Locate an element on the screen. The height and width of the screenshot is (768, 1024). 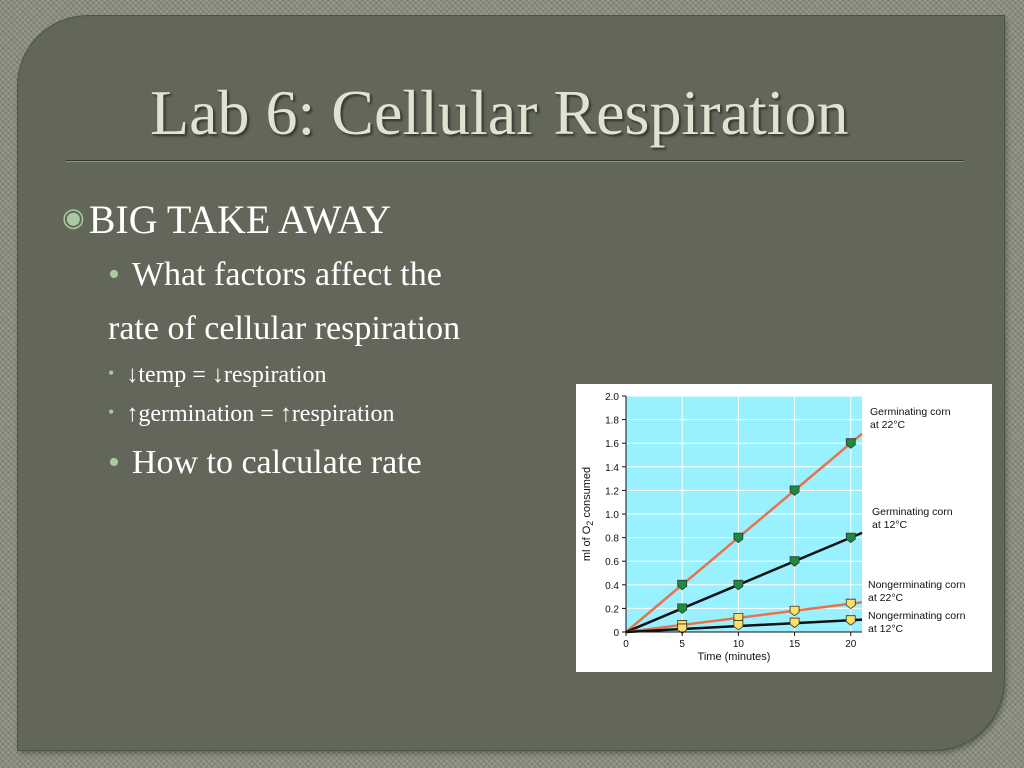
y-tick-labels: 0 0.2 0.4 0.6 0.8 1.0 1.2 1.4 1.6 1.8 2.0 is located at coordinates (615, 515).